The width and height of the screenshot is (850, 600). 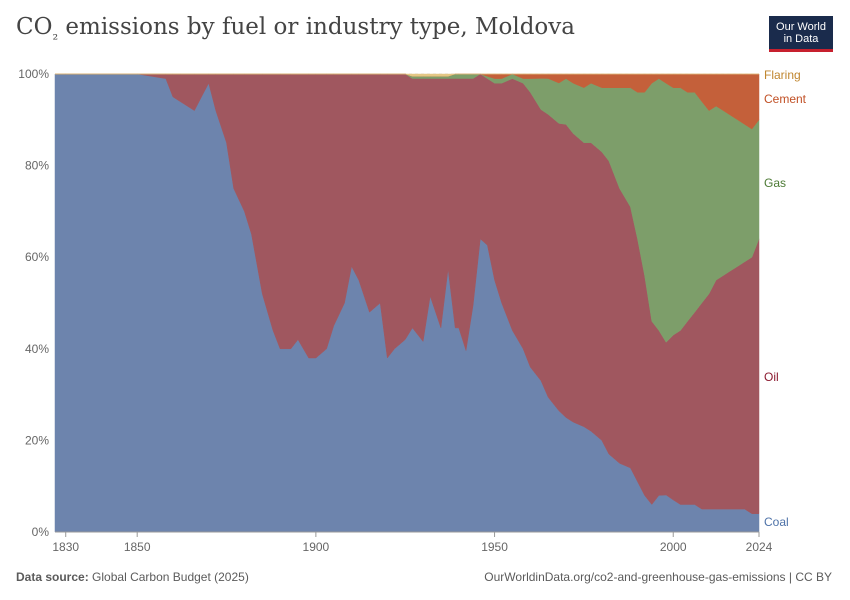 What do you see at coordinates (41, 532) in the screenshot?
I see `y-tick-label: 0%` at bounding box center [41, 532].